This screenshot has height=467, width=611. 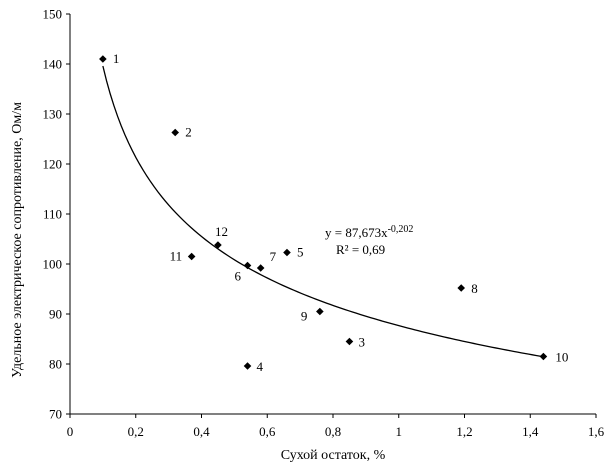 I want to click on y-tick-label: 120, so click(x=53, y=164).